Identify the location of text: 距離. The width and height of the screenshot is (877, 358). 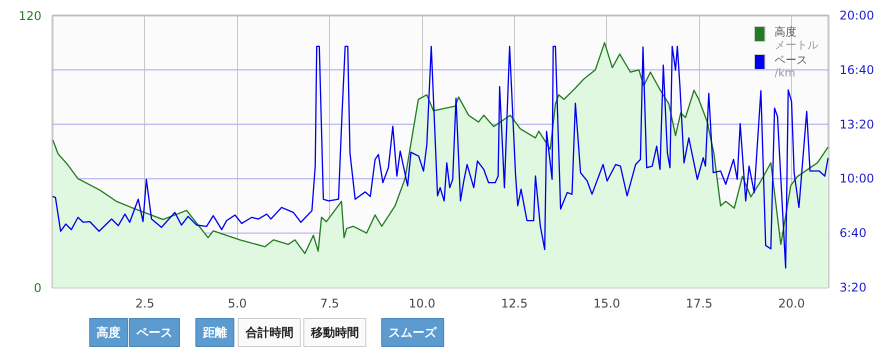
(214, 333).